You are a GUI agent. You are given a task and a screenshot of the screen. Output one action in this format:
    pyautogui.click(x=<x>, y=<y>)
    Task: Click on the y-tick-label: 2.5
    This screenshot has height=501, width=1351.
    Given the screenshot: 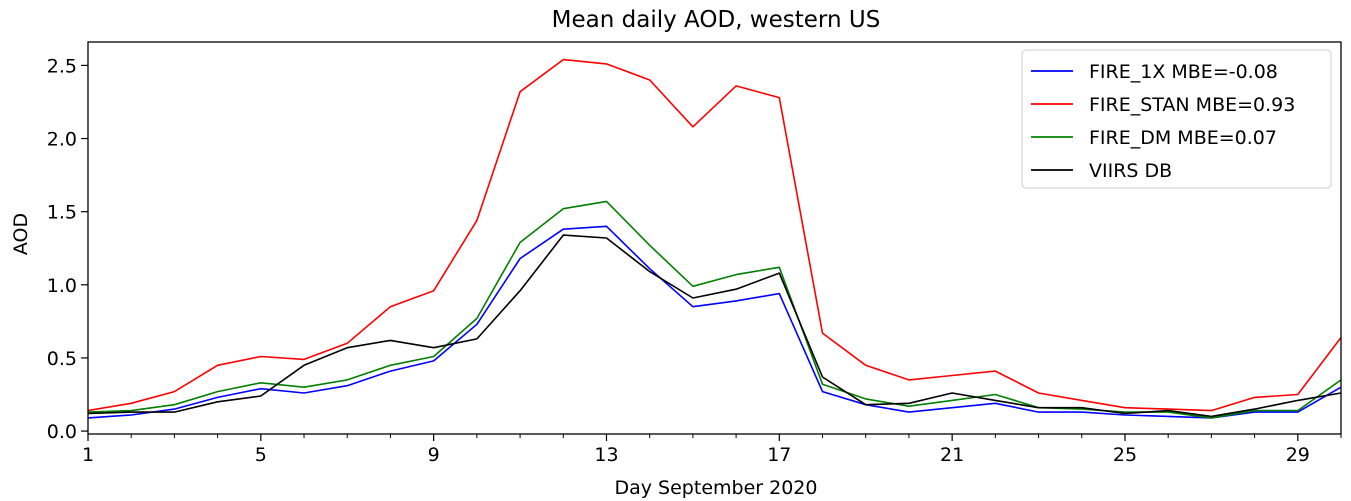 What is the action you would take?
    pyautogui.click(x=62, y=66)
    